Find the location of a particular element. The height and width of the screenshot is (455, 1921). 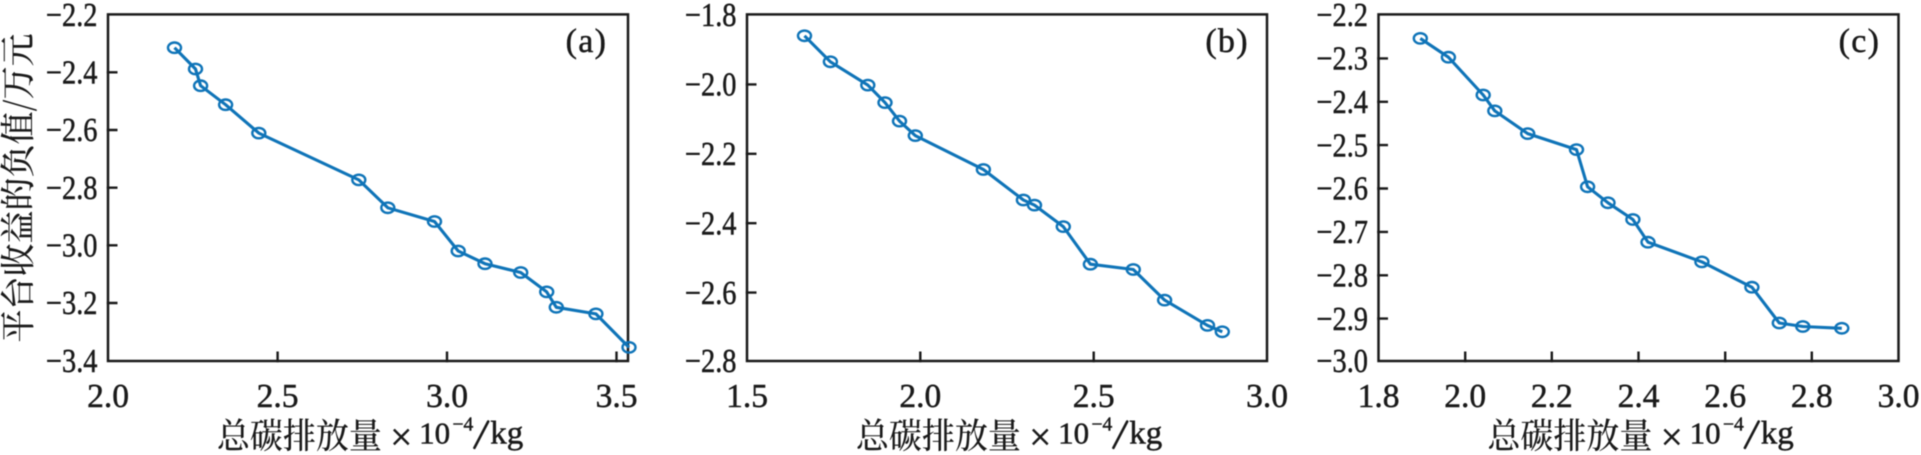

svg-text: 2.2 is located at coordinates (1552, 396).